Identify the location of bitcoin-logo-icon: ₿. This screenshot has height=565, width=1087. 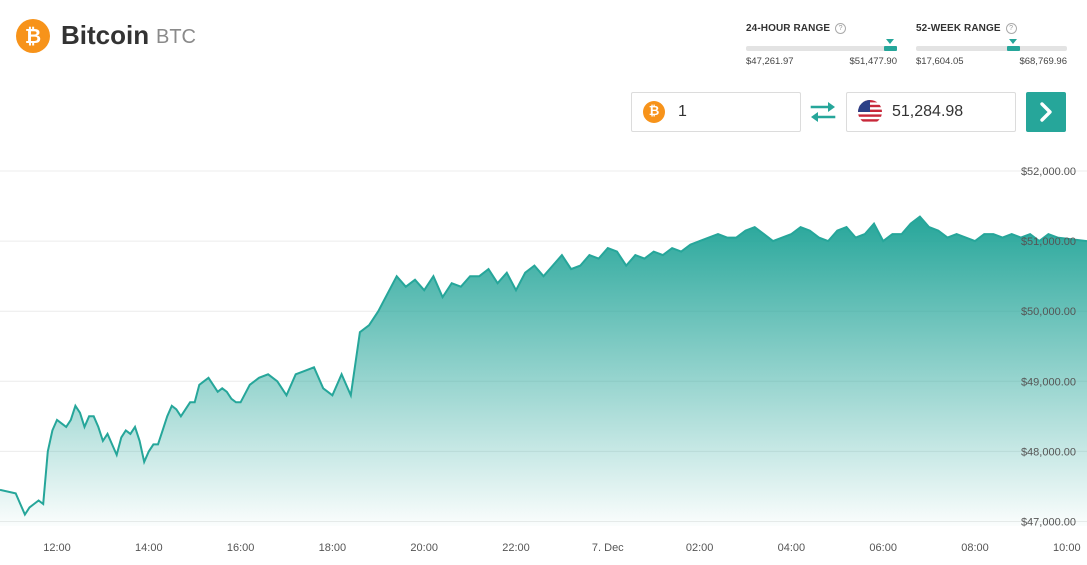
(33, 36).